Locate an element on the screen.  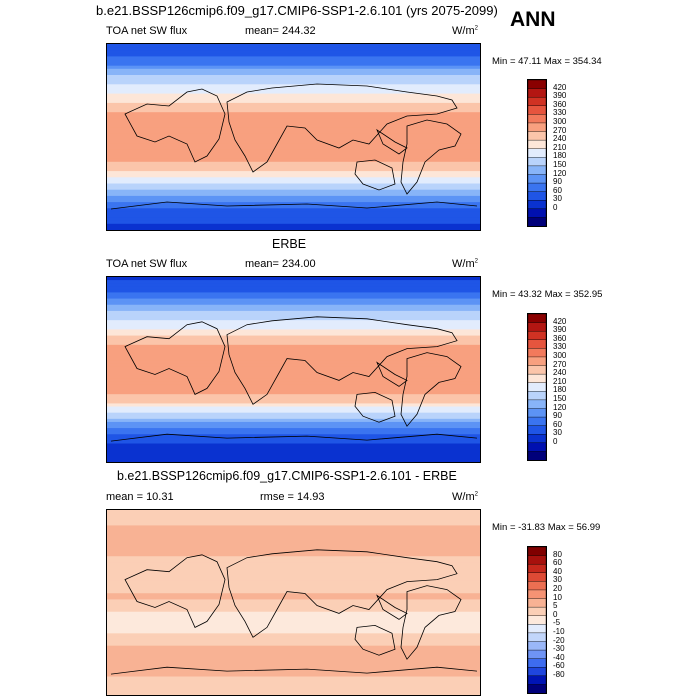
season-label: ANN is located at coordinates (533, 19).